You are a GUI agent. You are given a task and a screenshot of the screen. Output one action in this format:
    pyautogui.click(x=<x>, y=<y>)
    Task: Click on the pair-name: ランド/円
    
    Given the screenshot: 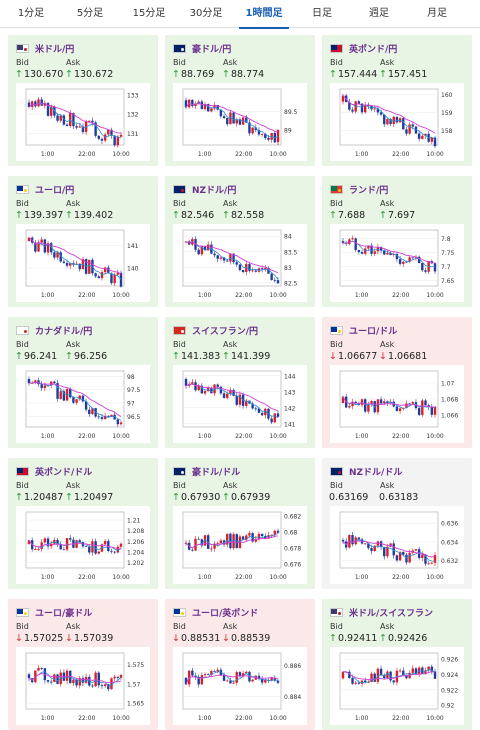 What is the action you would take?
    pyautogui.click(x=369, y=190)
    